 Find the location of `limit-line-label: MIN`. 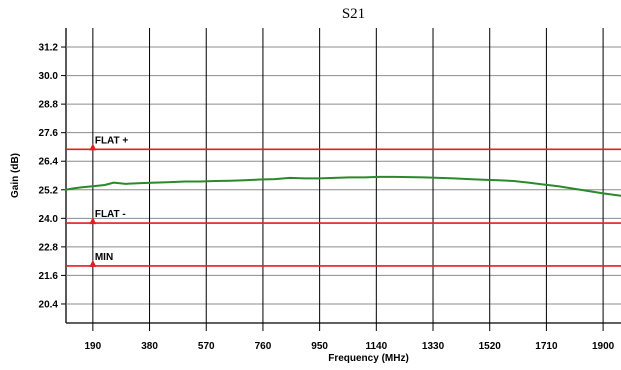

limit-line-label: MIN is located at coordinates (104, 257).